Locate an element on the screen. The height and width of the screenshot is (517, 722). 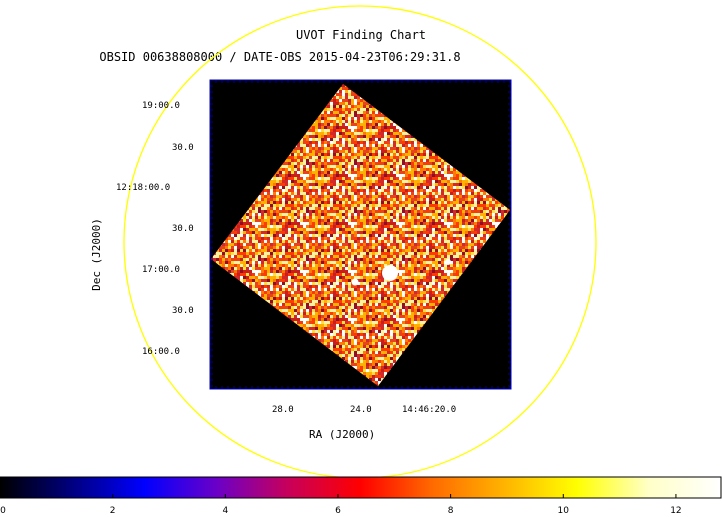
colorbar-tick-label: 10 is located at coordinates (563, 511).